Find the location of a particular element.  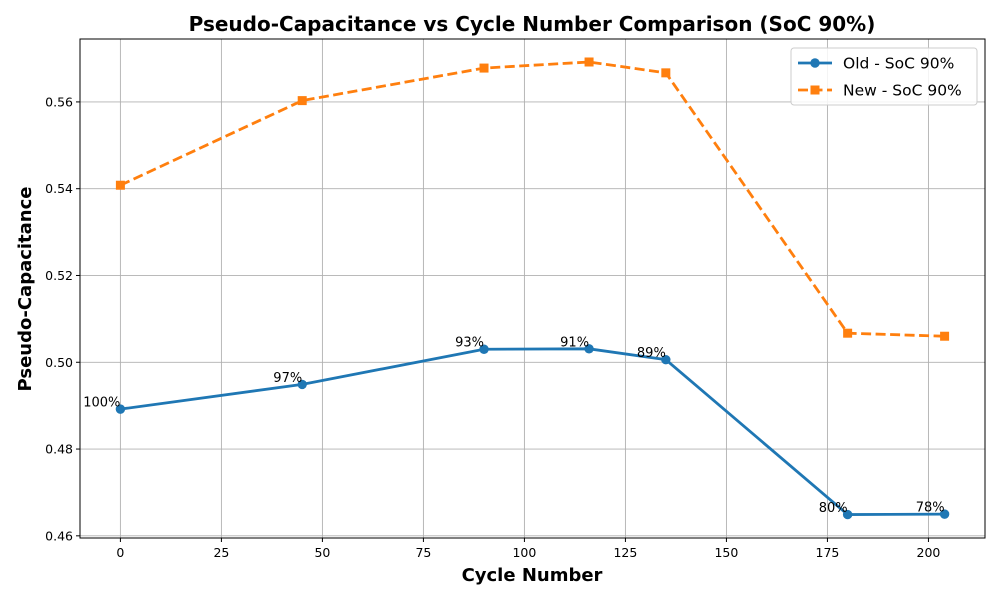

point-label: 78% is located at coordinates (930, 508).